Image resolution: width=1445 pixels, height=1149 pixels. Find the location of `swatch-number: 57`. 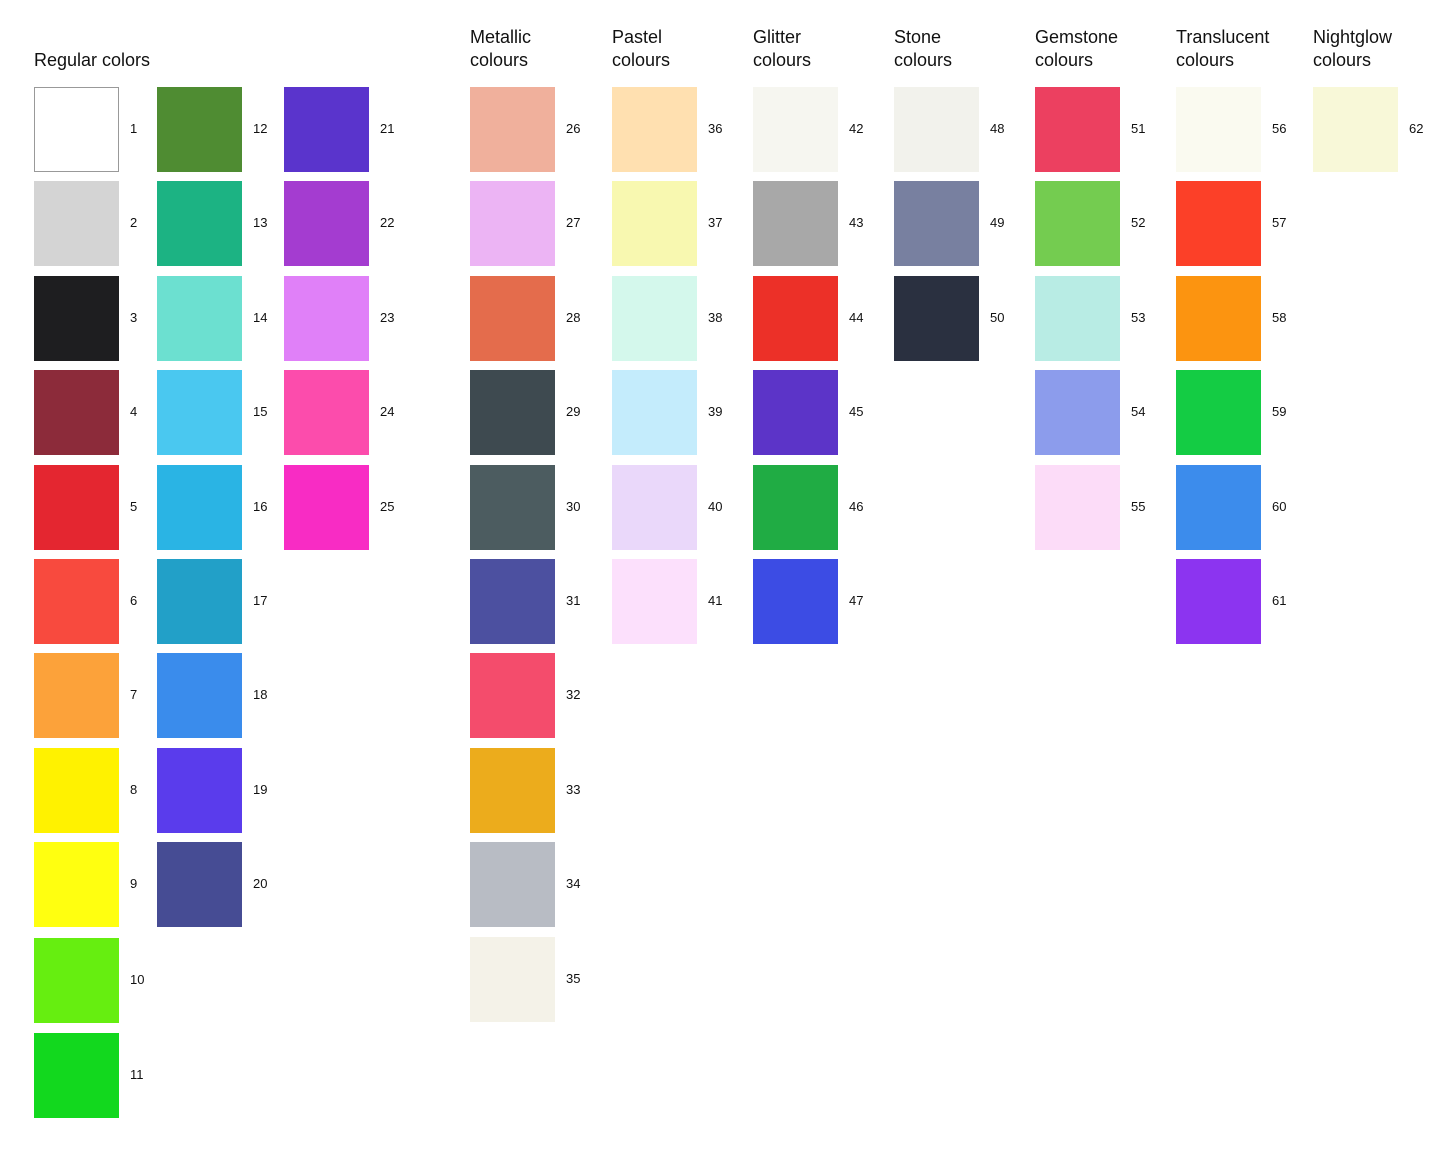

swatch-number: 57 is located at coordinates (1279, 222).